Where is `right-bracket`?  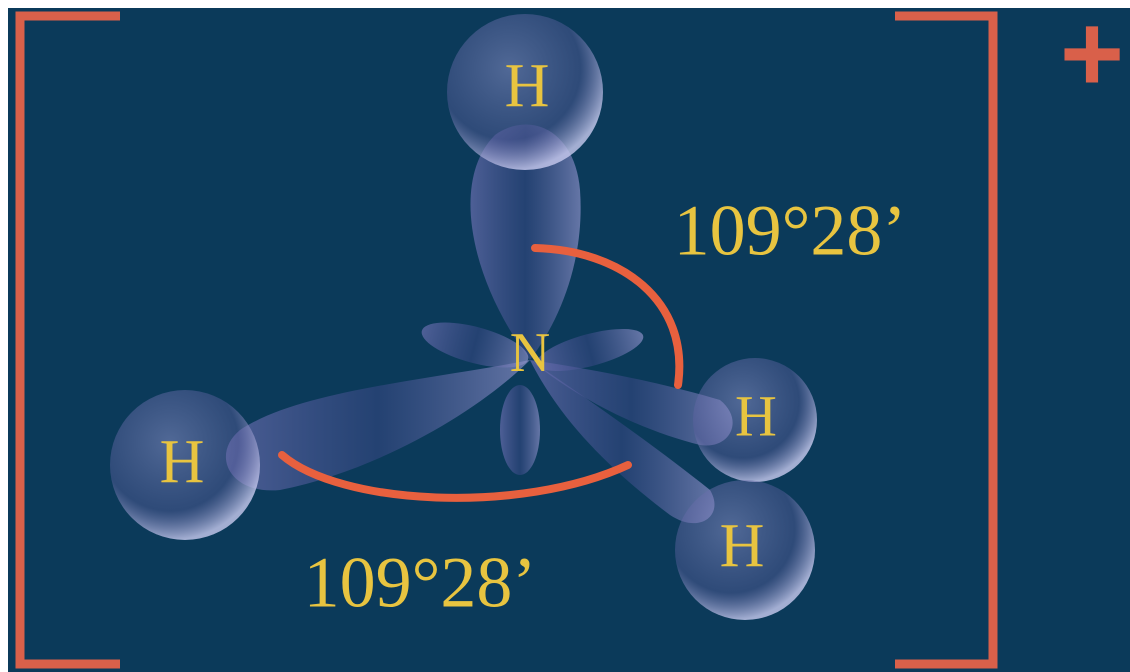 right-bracket is located at coordinates (946, 340).